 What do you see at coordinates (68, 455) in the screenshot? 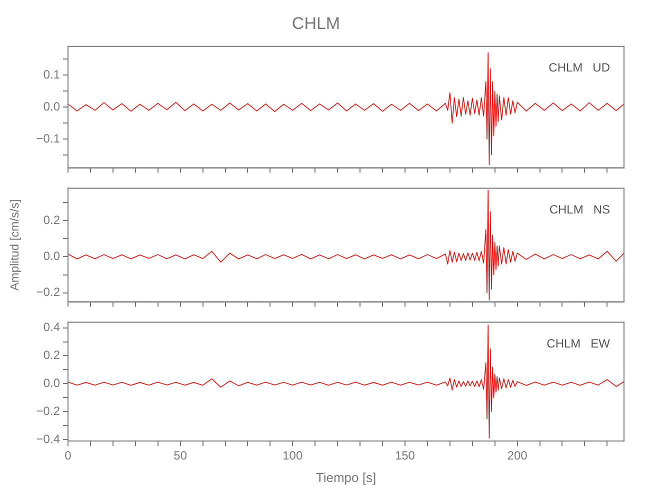
I see `x-tick-label: 0` at bounding box center [68, 455].